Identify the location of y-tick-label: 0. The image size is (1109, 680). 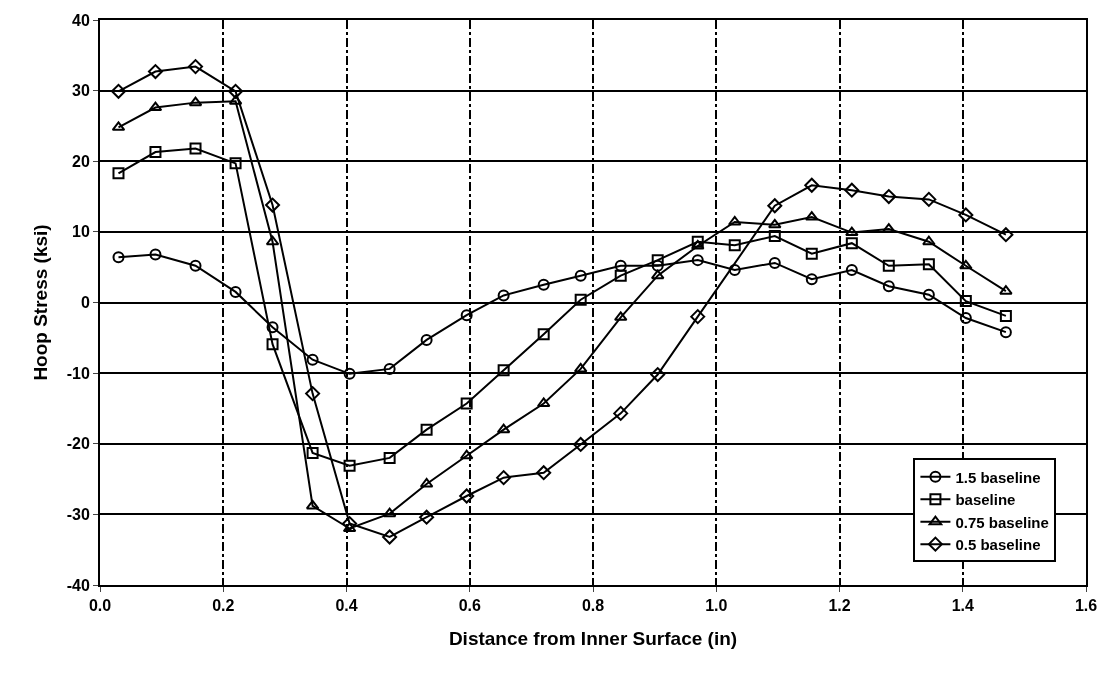
(85, 303).